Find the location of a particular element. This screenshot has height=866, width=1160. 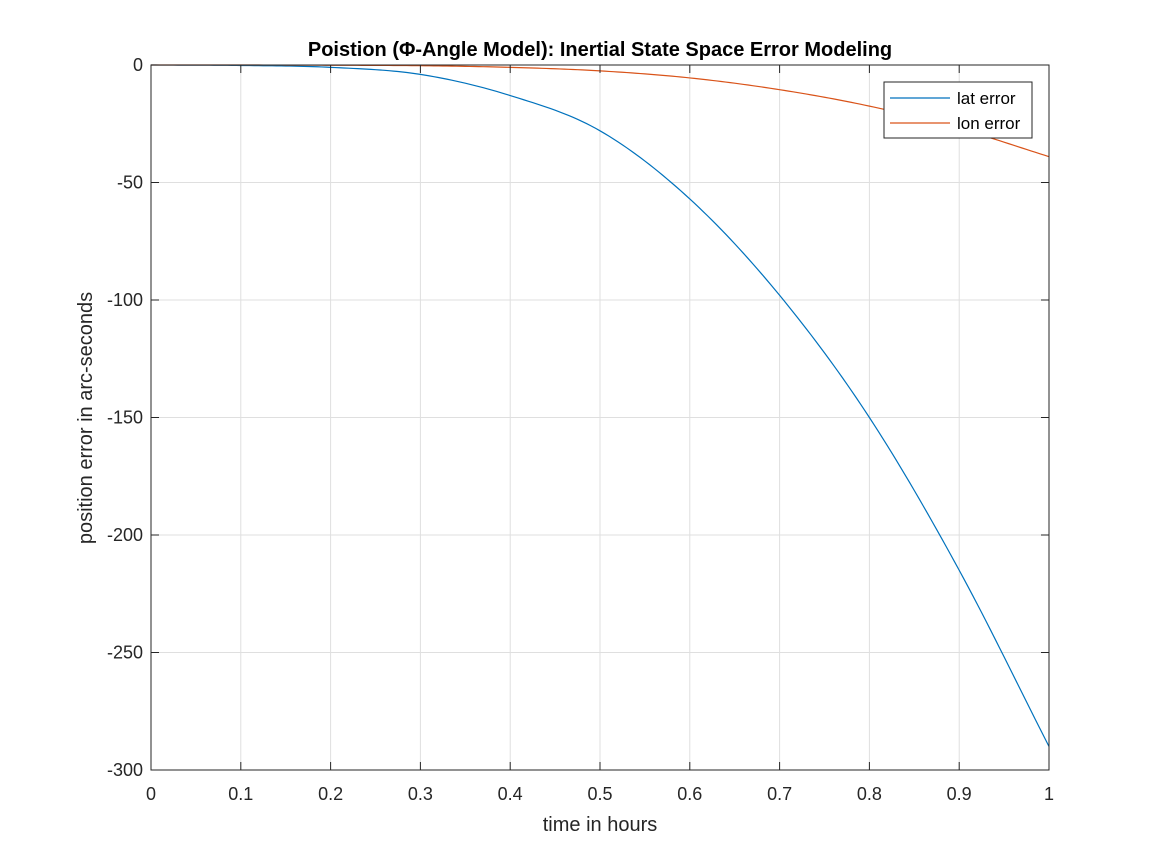

legend: lat error lon error is located at coordinates (958, 110).